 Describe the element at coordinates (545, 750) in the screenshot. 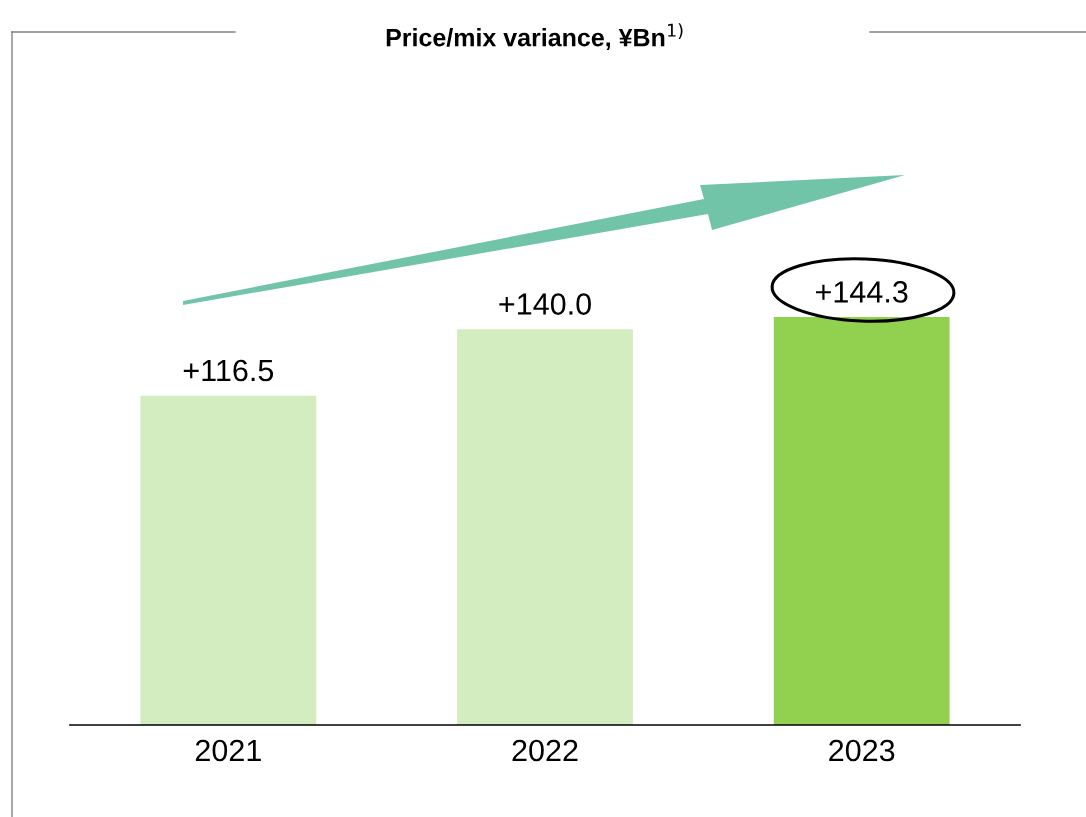

I see `x-tick-label: 2022` at that location.